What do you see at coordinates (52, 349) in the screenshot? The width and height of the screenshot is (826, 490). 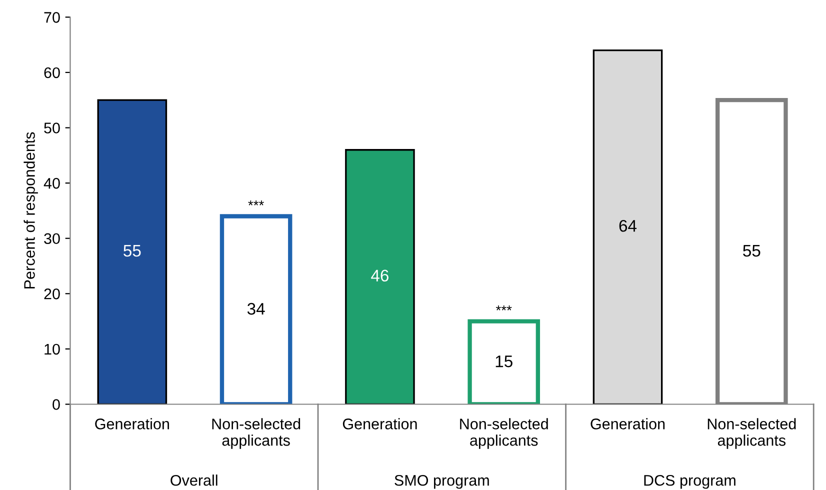 I see `y-tick-label: 10` at bounding box center [52, 349].